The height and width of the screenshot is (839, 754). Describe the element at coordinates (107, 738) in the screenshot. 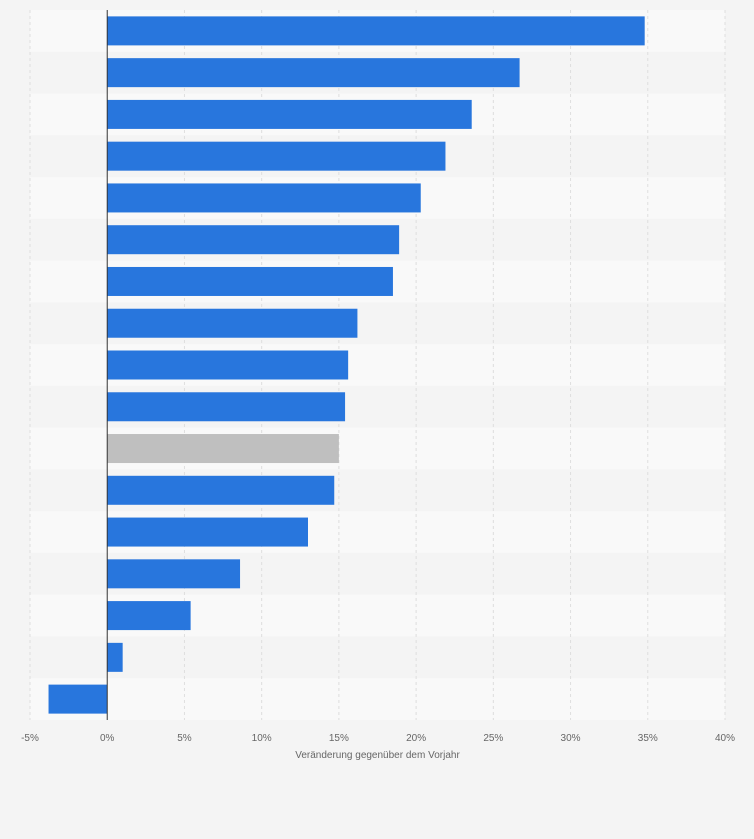

I see `x-tick-label: 0%` at that location.